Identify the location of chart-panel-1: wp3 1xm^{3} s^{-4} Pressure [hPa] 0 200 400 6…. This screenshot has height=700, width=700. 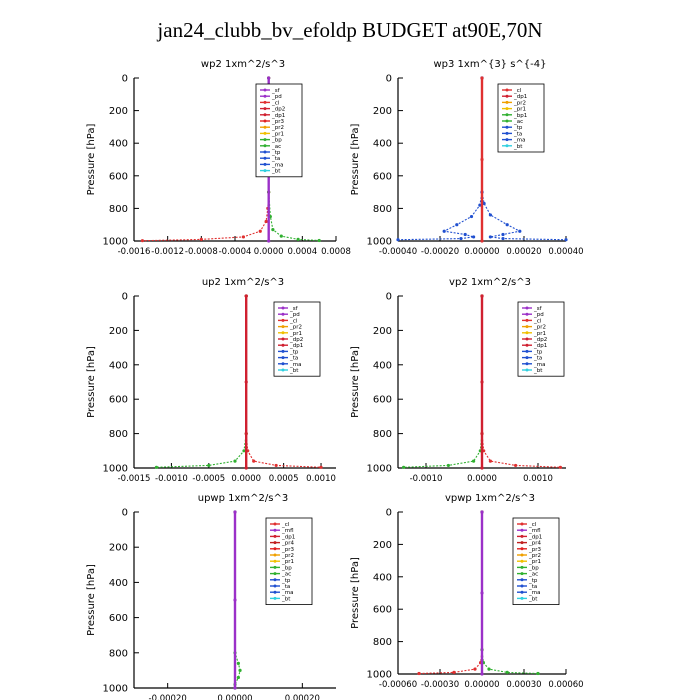
(467, 158).